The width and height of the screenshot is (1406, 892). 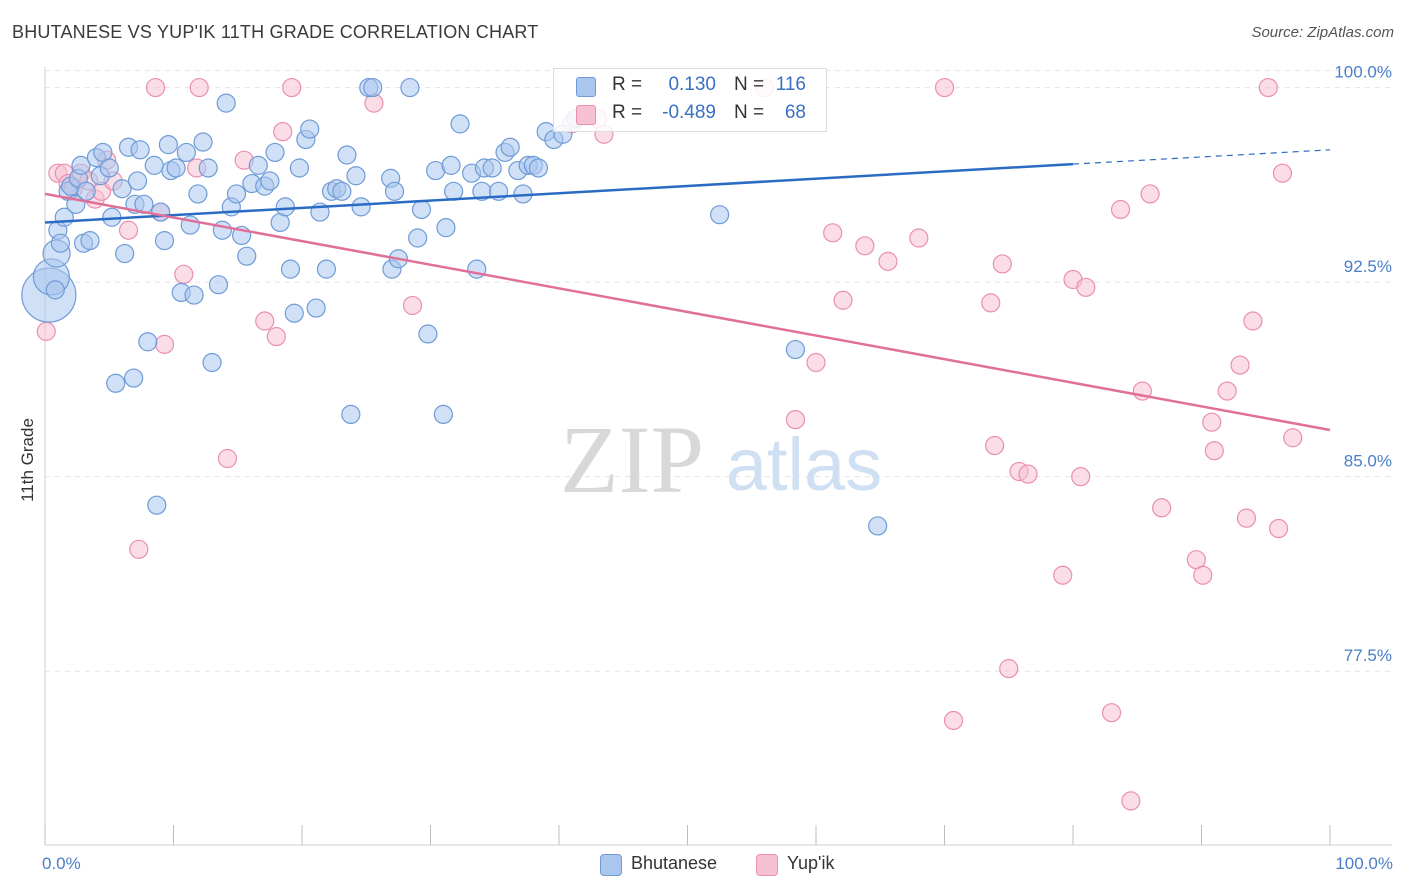 I want to click on bottom-legend-swatch-yupik, so click(x=767, y=865).